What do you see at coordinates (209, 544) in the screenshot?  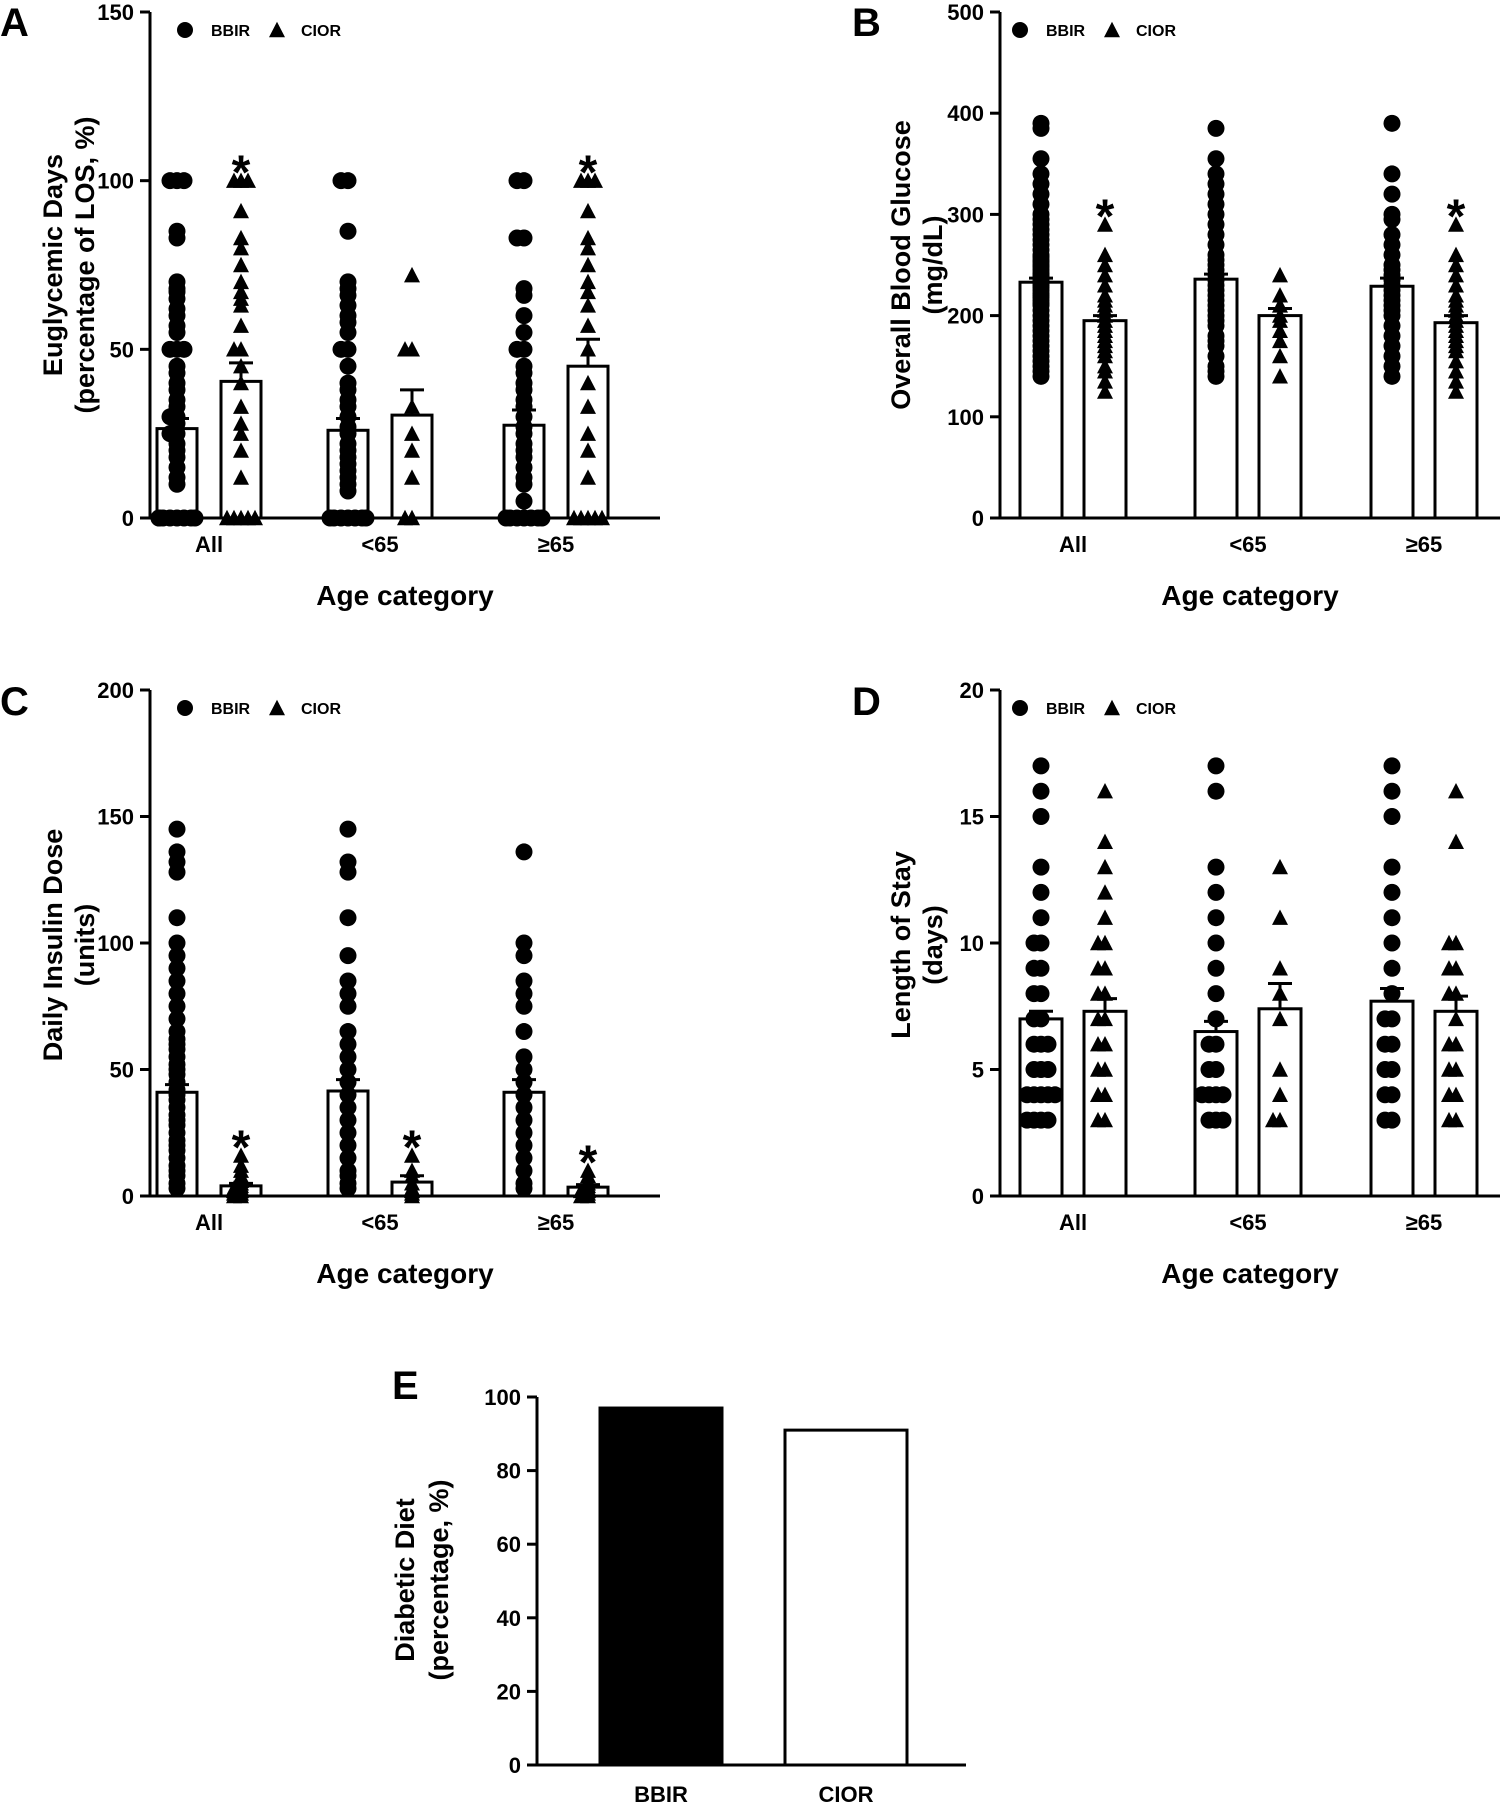 I see `panel-a-category-label: All` at bounding box center [209, 544].